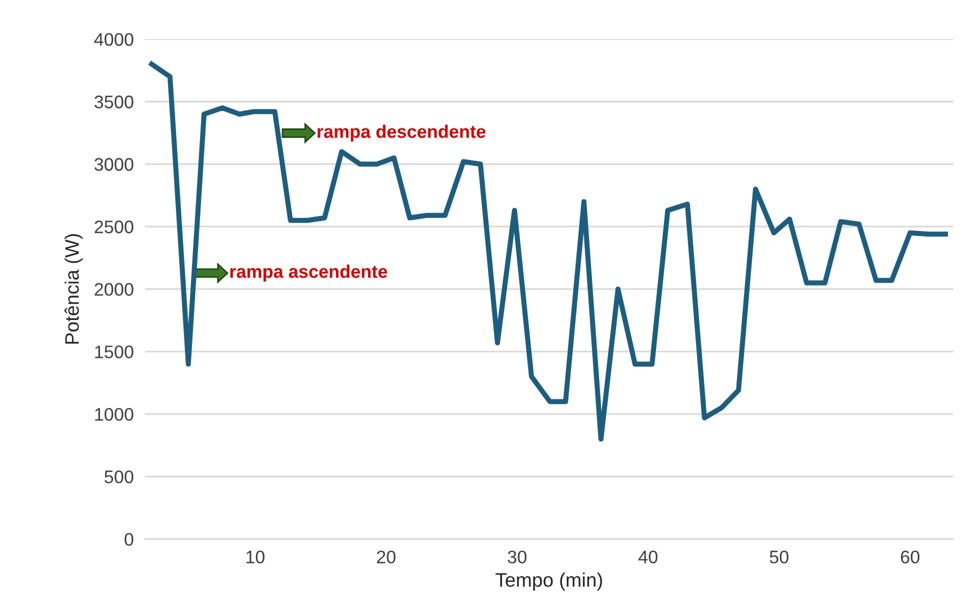  What do you see at coordinates (114, 39) in the screenshot?
I see `y-tick-label: 4000` at bounding box center [114, 39].